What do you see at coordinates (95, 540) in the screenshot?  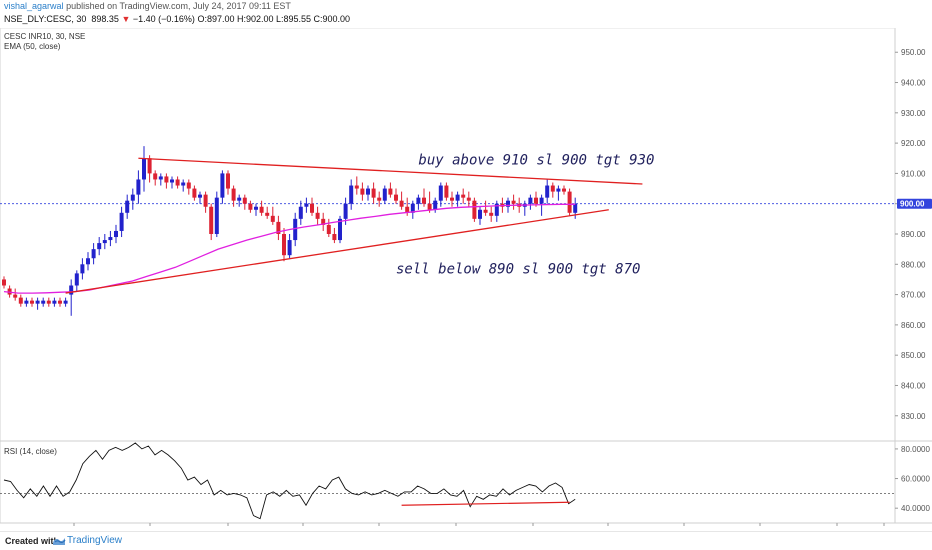 I see `tradingview-brand: TradingView` at bounding box center [95, 540].